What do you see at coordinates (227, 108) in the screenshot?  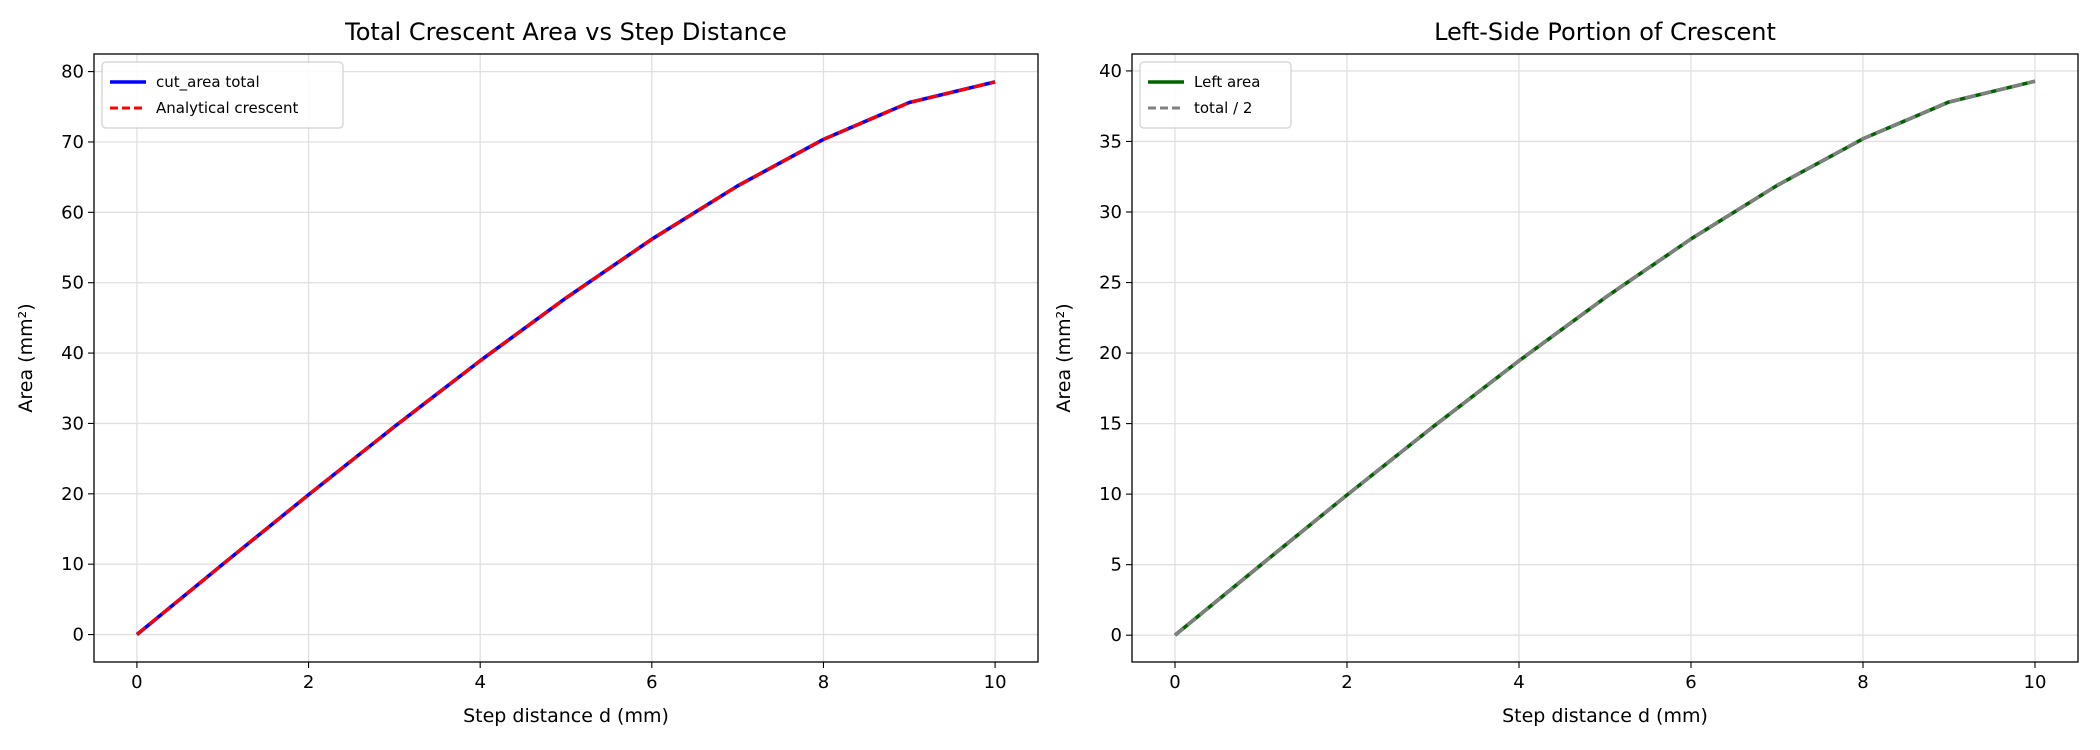 I see `legend-label: Analytical crescent` at bounding box center [227, 108].